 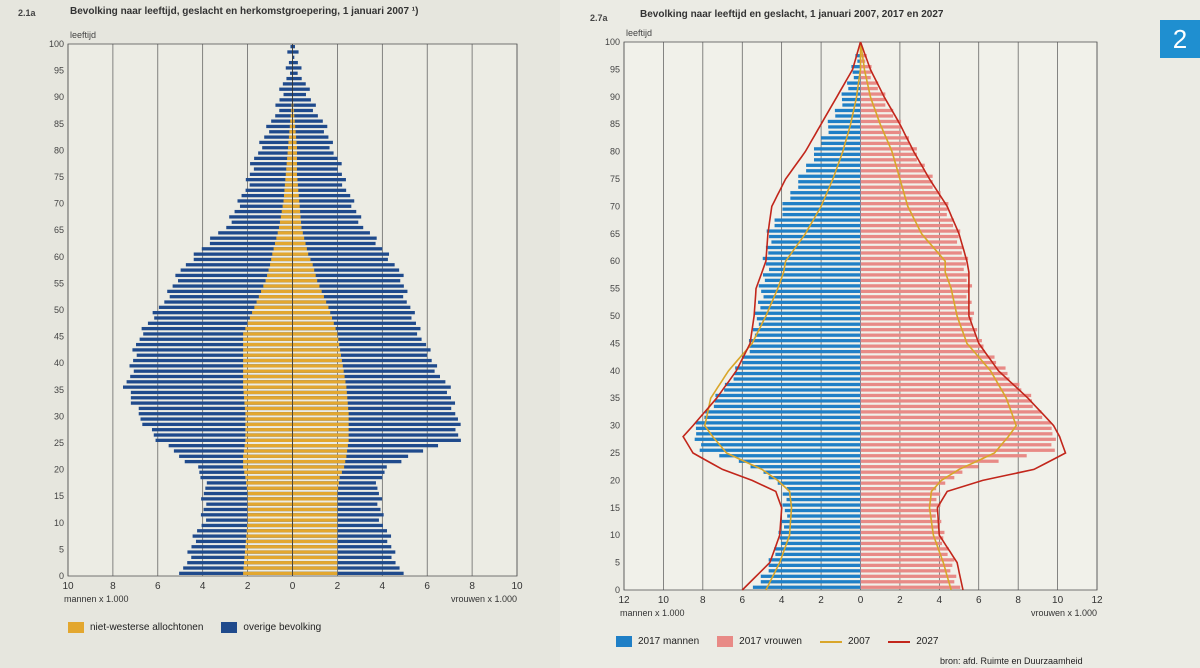 What do you see at coordinates (427, 586) in the screenshot?
I see `x-tick-label: 6` at bounding box center [427, 586].